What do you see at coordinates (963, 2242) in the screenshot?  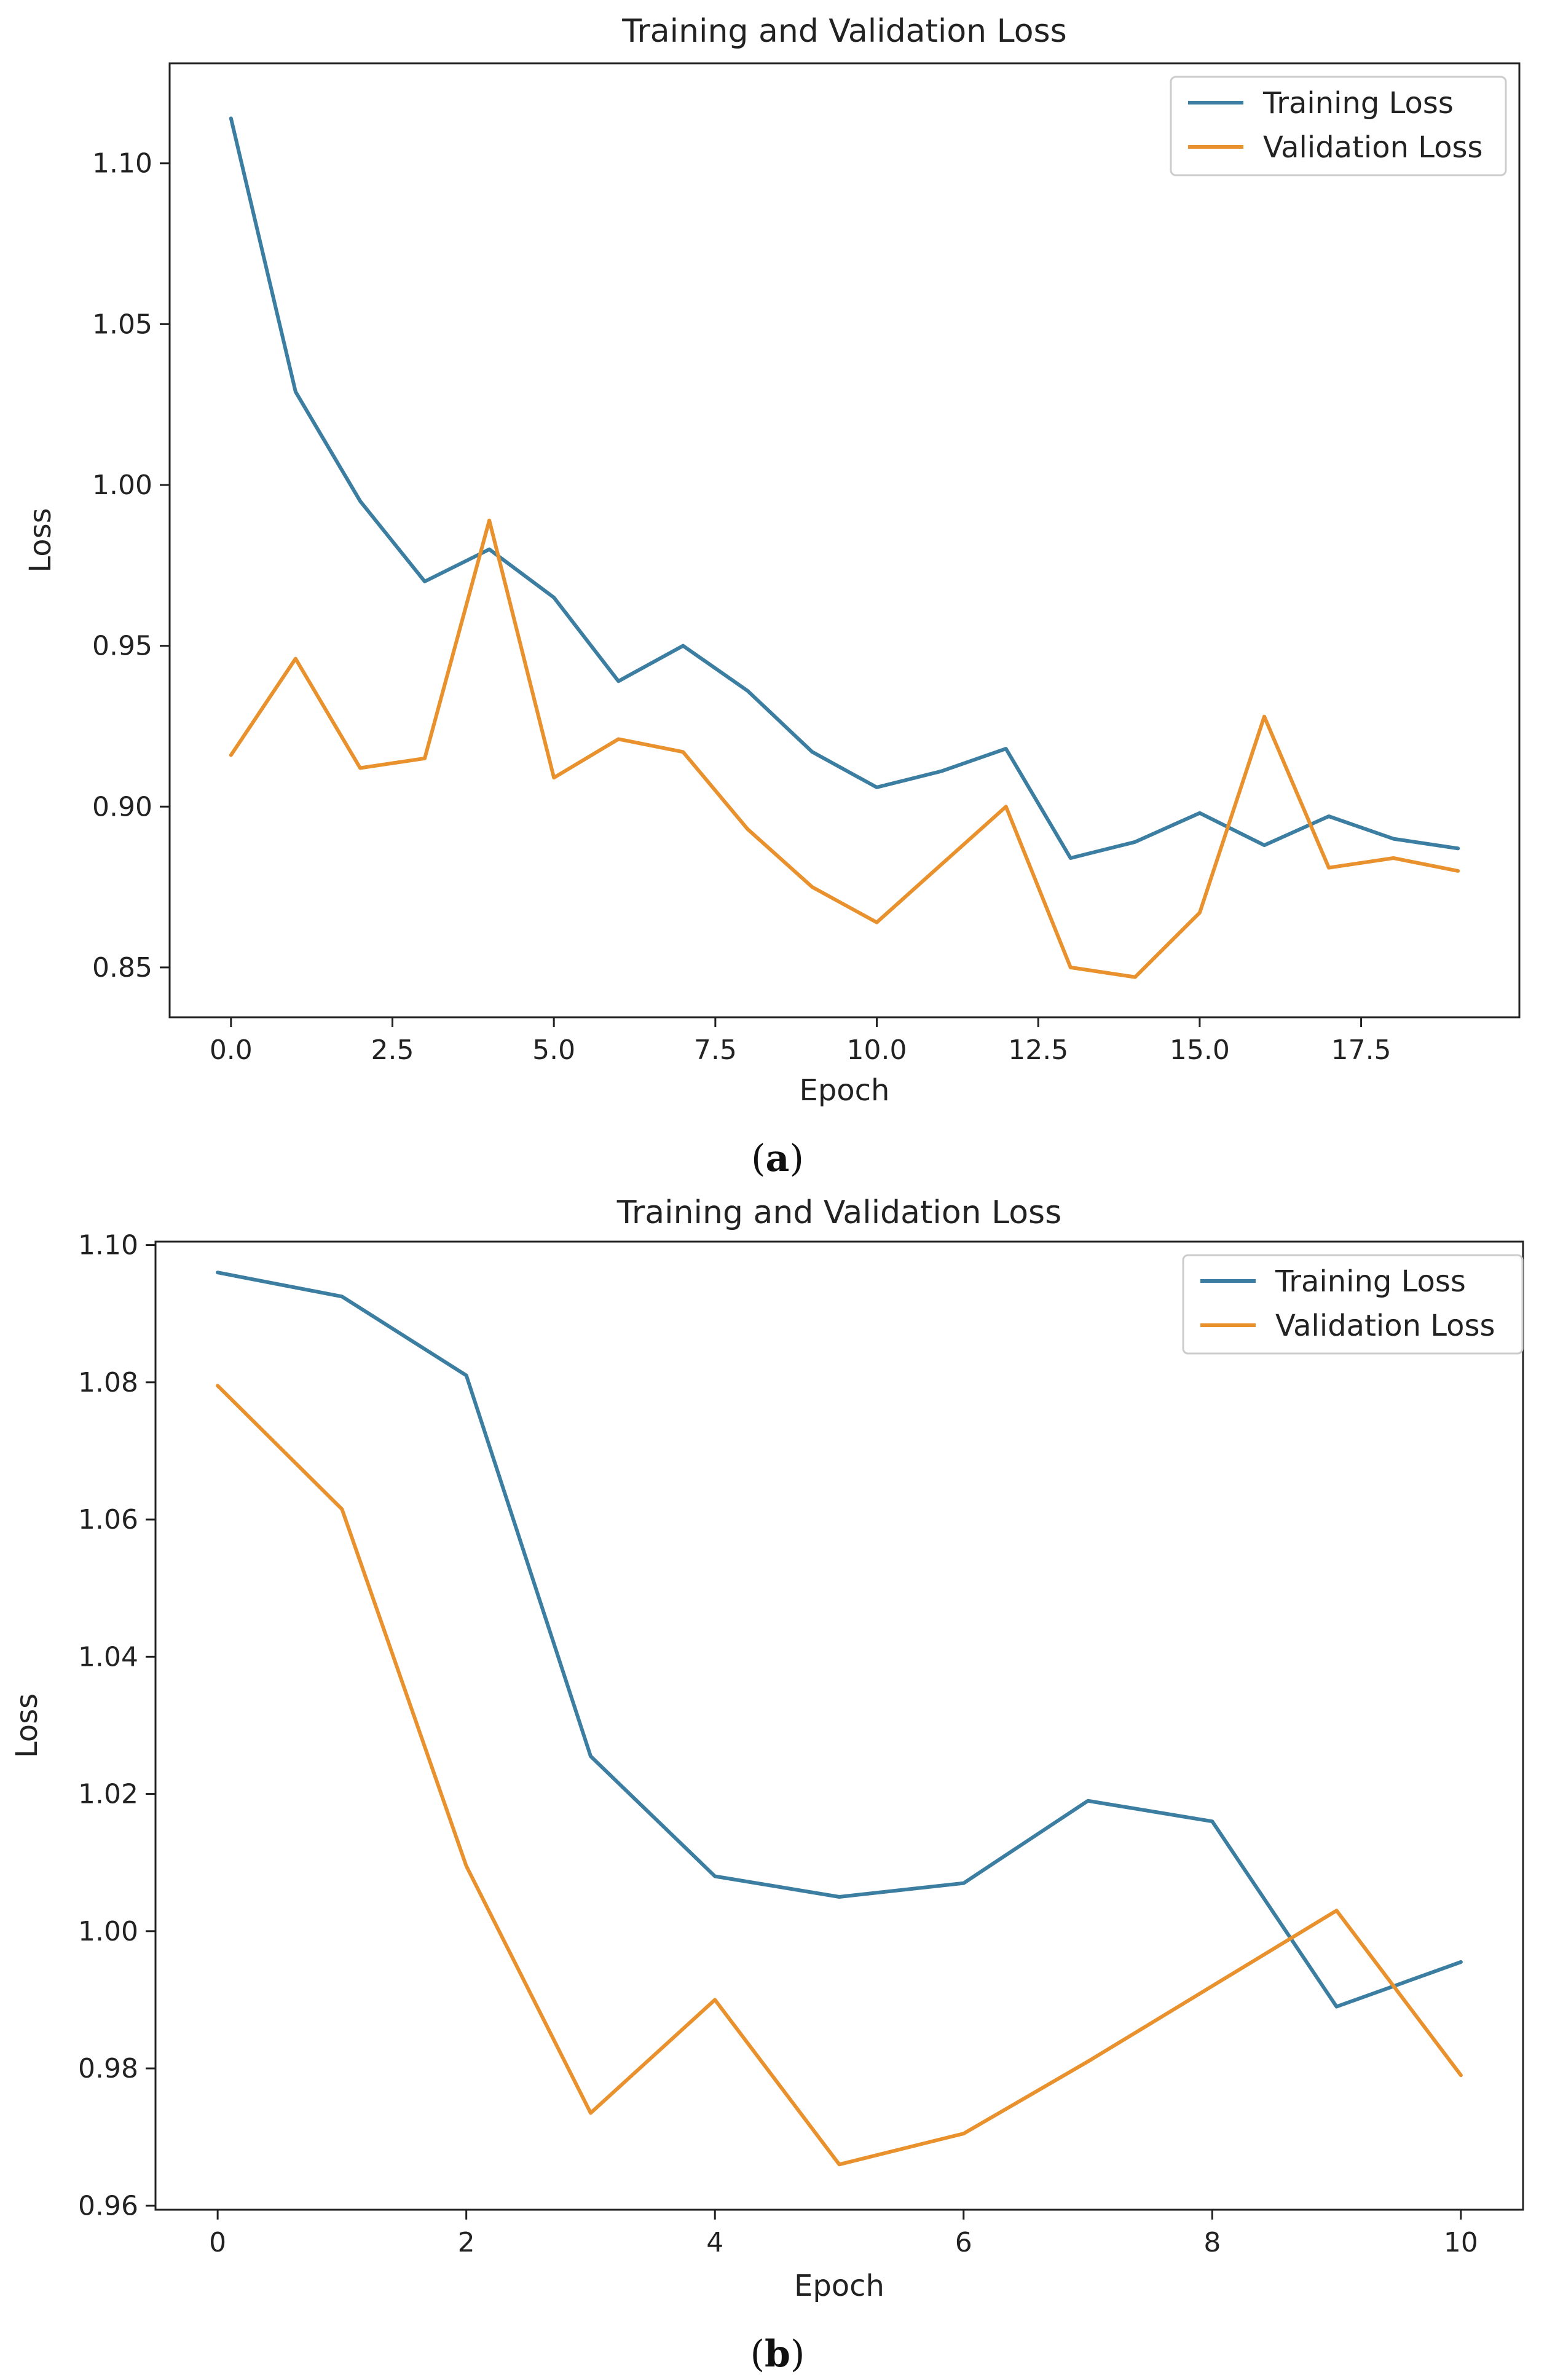 I see `x-tick-label: 6` at bounding box center [963, 2242].